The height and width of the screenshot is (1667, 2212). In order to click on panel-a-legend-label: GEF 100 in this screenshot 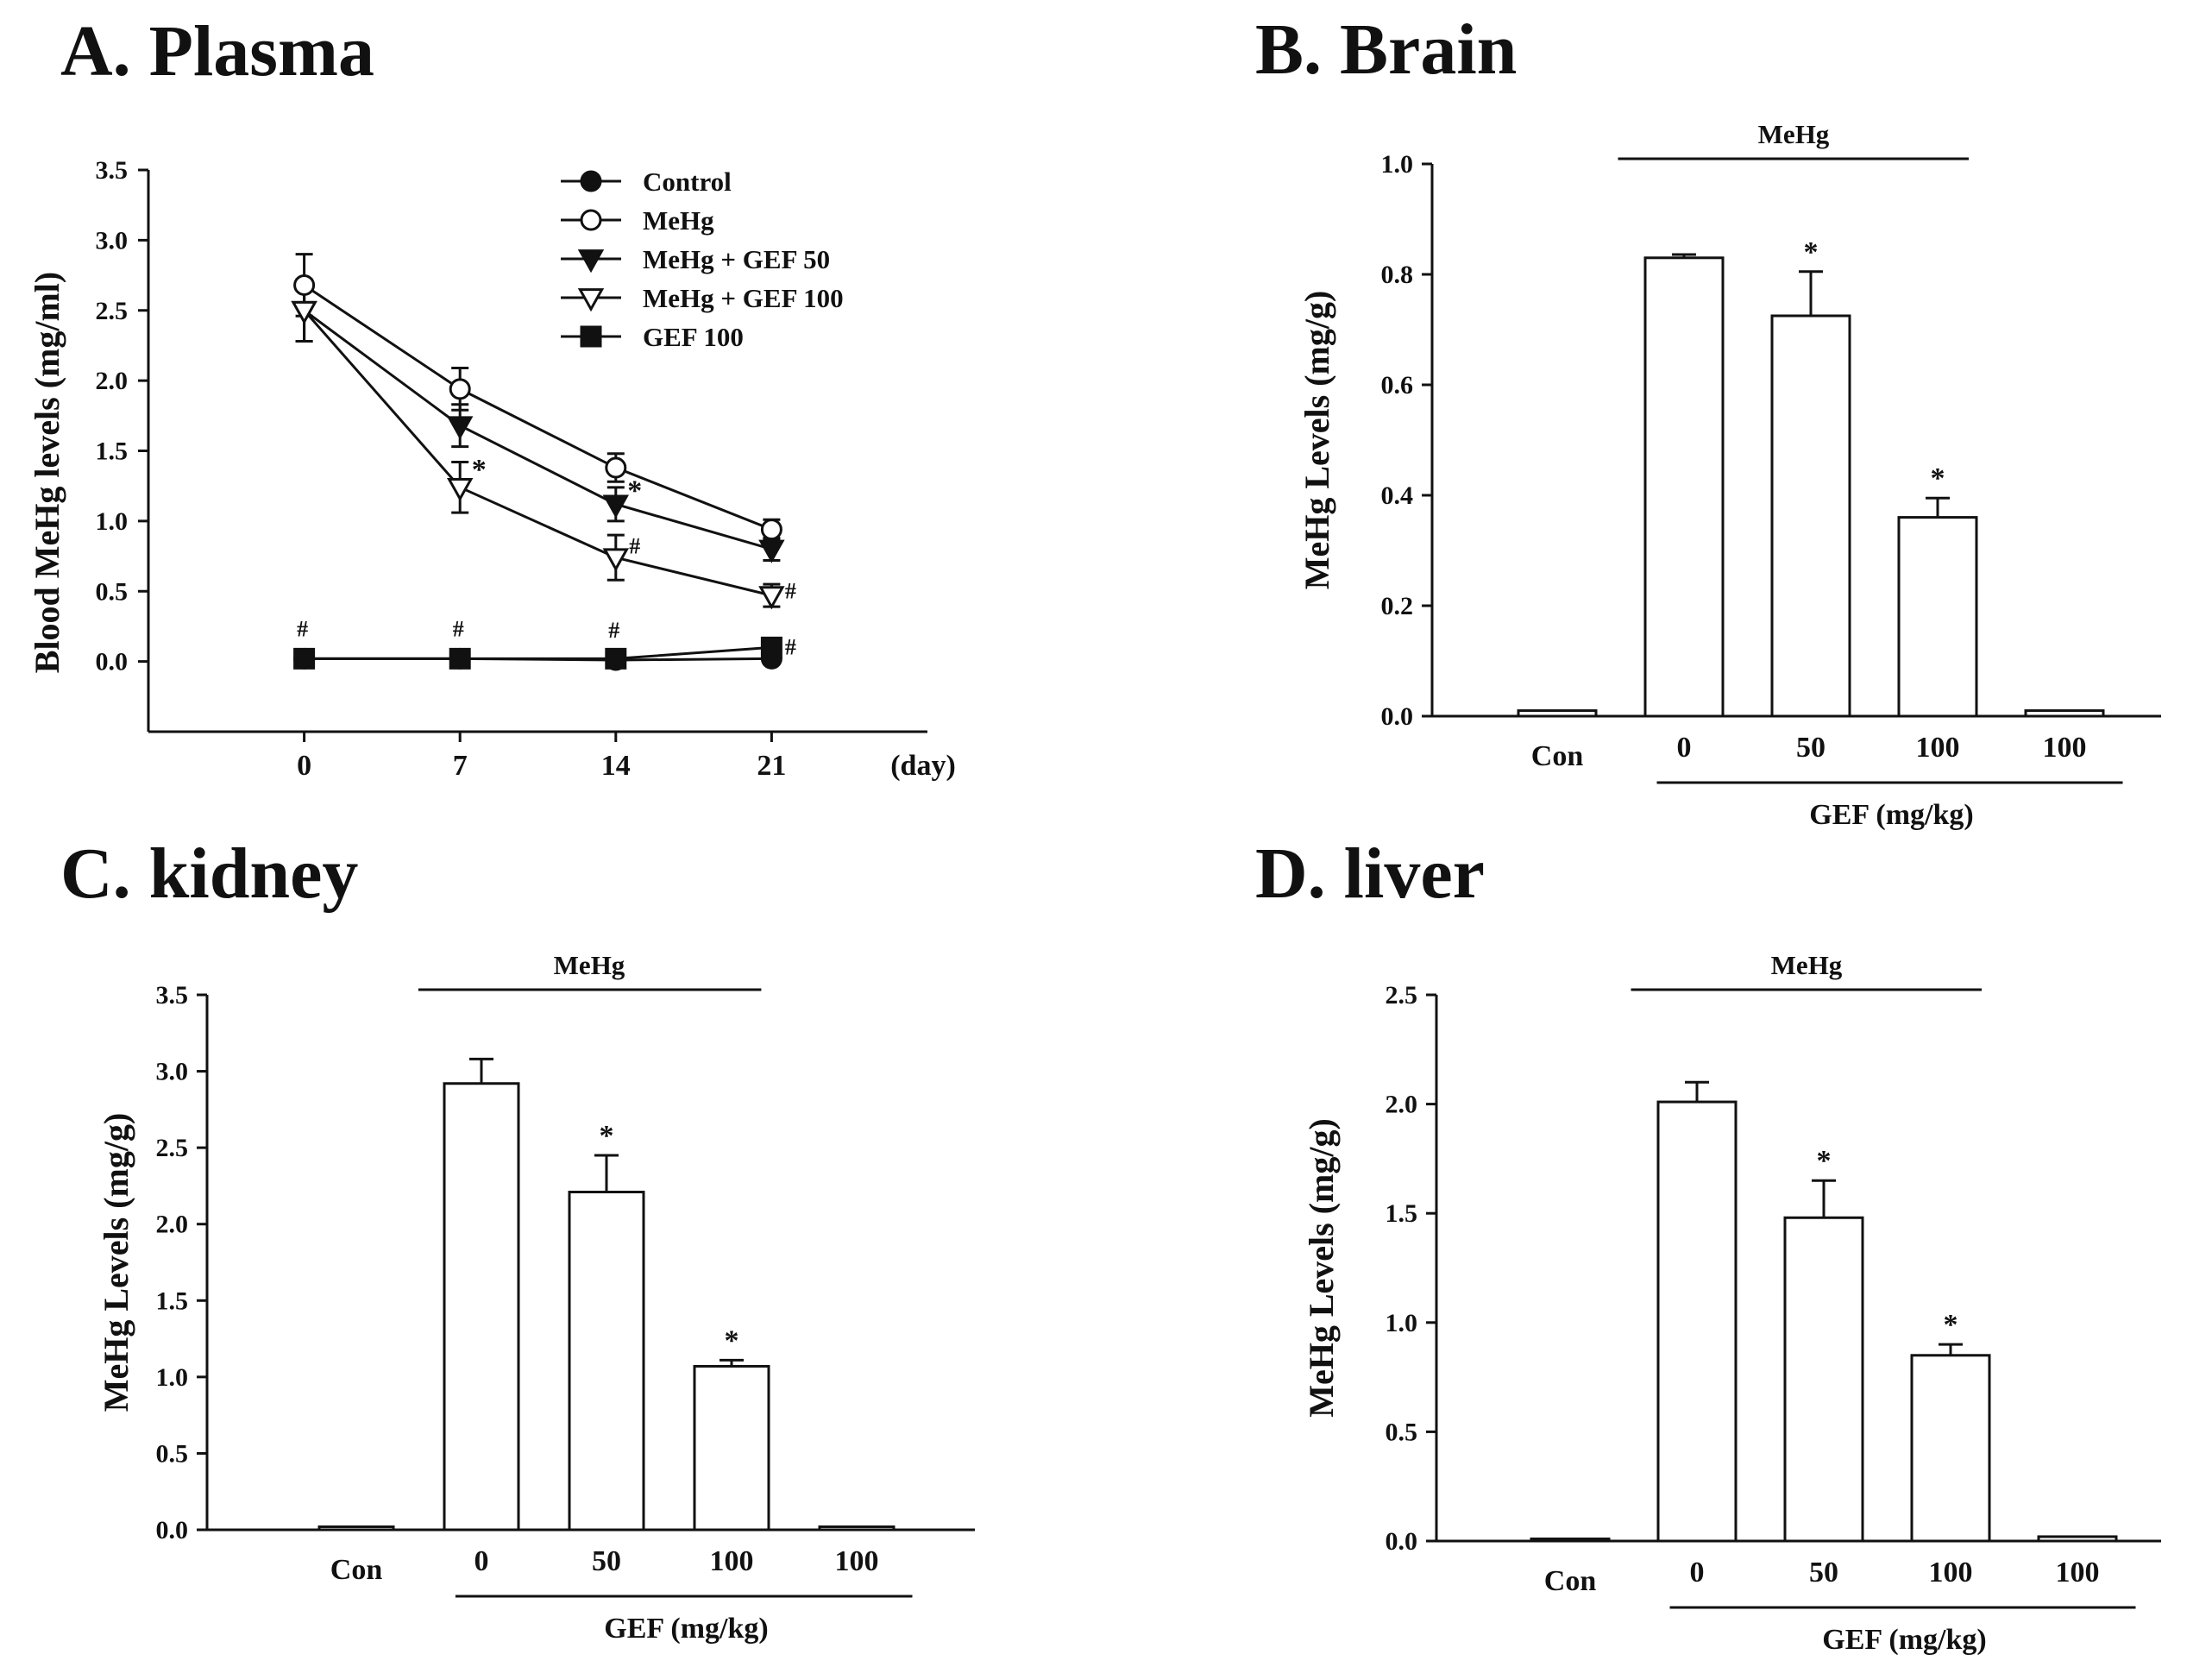, I will do `click(694, 337)`.